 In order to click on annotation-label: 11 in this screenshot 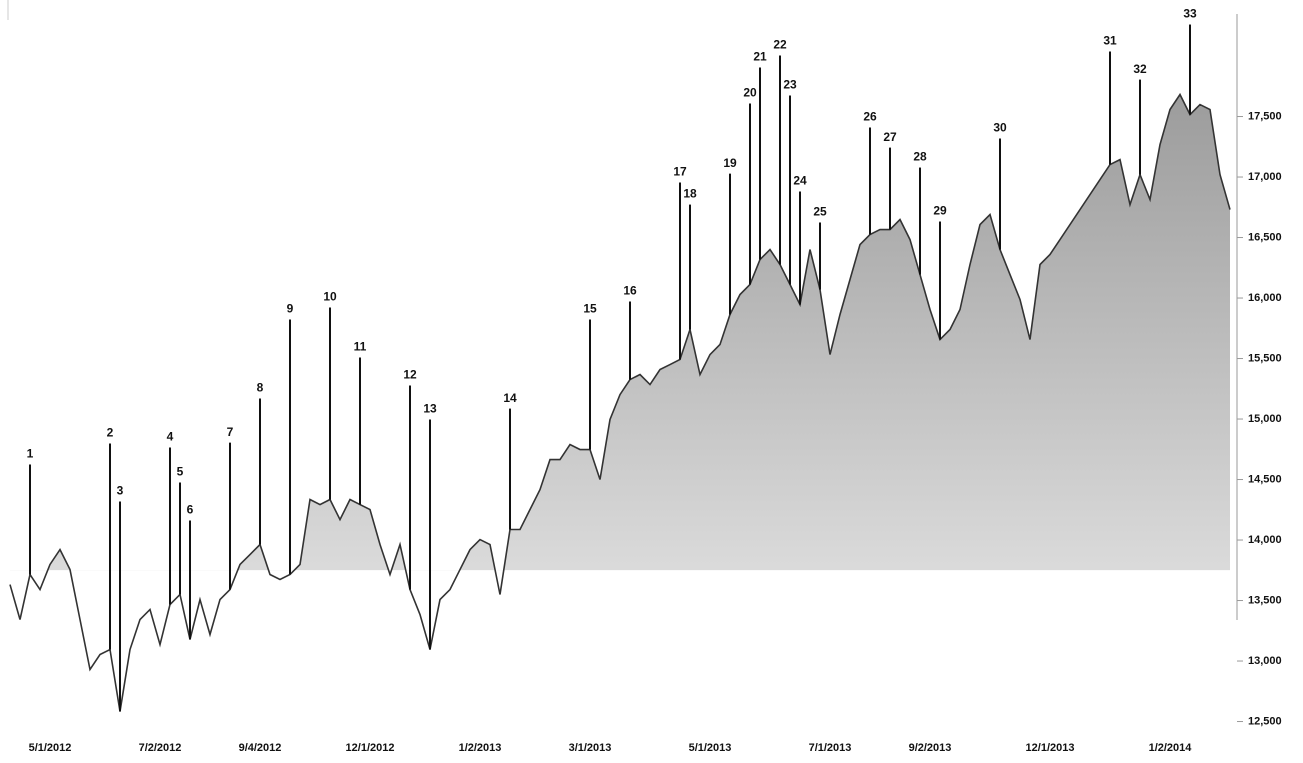, I will do `click(360, 347)`.